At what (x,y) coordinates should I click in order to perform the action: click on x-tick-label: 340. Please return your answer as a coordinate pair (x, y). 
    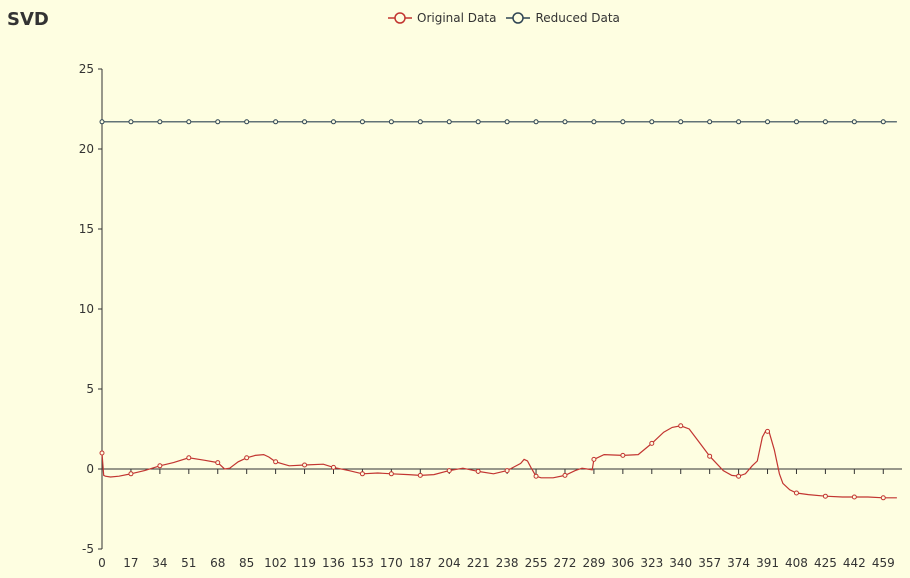
    Looking at the image, I should click on (680, 563).